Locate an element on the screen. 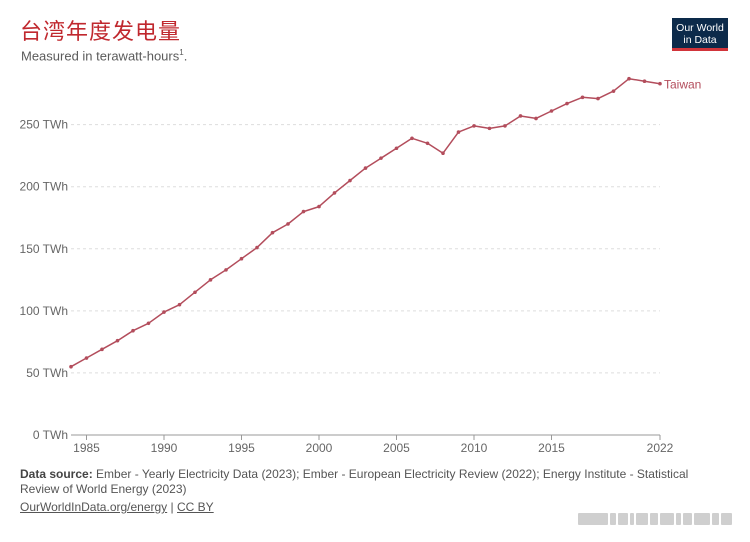  series-label: Taiwan is located at coordinates (682, 85).